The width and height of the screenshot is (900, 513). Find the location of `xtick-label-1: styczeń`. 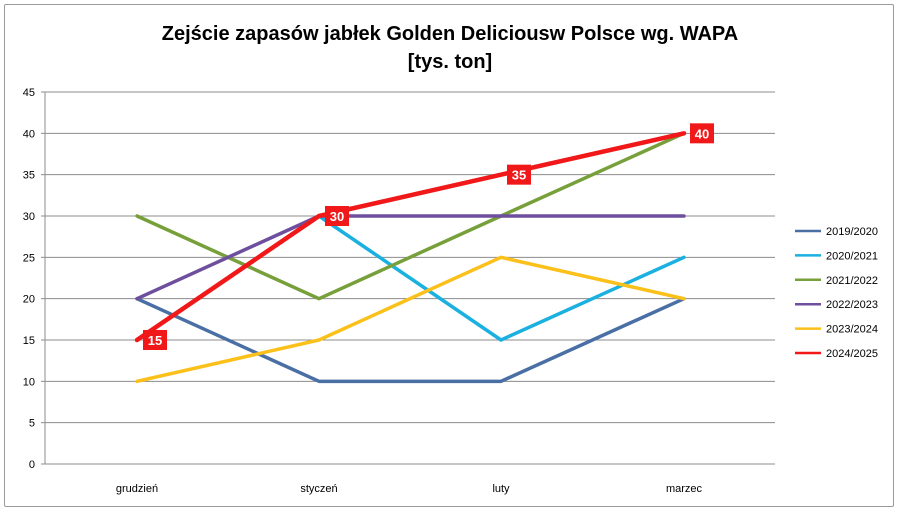

xtick-label-1: styczeń is located at coordinates (318, 489).